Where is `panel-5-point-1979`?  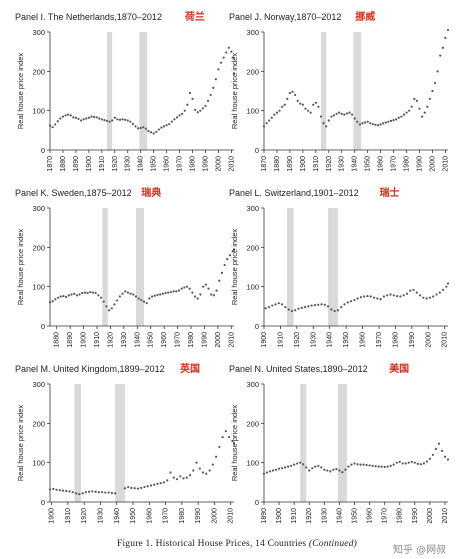 panel-5-point-1979 is located at coordinates (180, 476).